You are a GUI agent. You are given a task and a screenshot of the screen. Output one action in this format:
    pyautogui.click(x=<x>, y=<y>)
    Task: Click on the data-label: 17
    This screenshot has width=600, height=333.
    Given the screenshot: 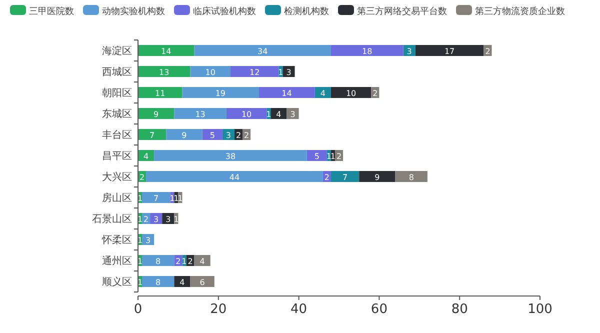 What is the action you would take?
    pyautogui.click(x=449, y=51)
    